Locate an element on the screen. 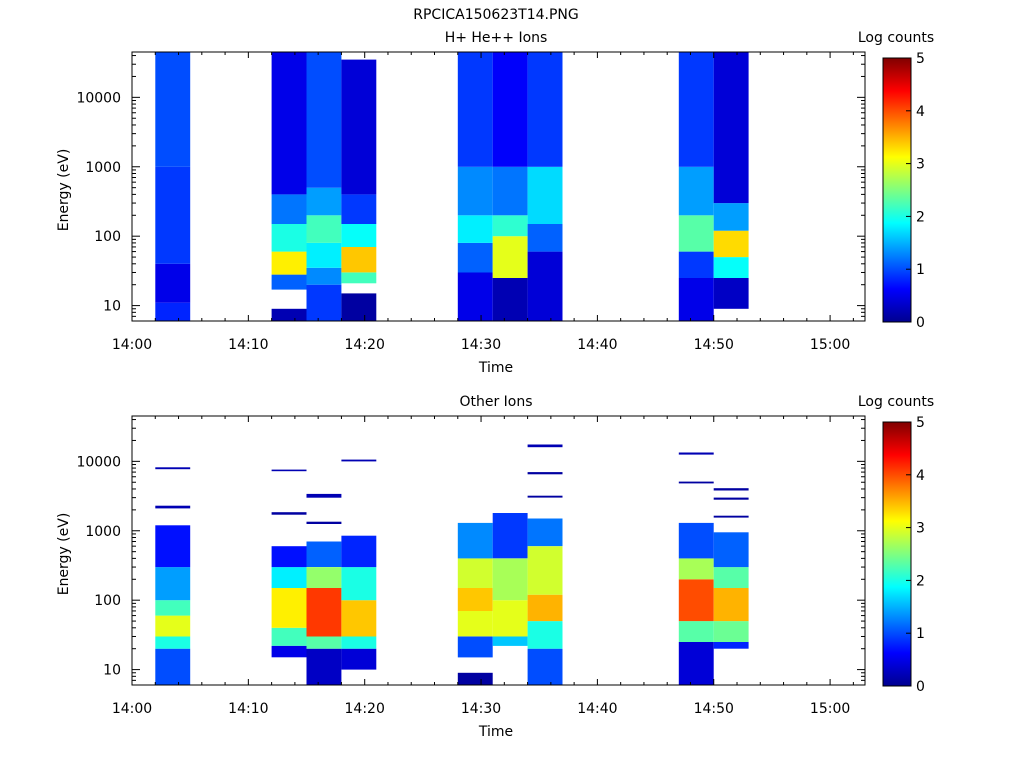 The image size is (1024, 772). colorbar-tick-label: 1 is located at coordinates (920, 270).